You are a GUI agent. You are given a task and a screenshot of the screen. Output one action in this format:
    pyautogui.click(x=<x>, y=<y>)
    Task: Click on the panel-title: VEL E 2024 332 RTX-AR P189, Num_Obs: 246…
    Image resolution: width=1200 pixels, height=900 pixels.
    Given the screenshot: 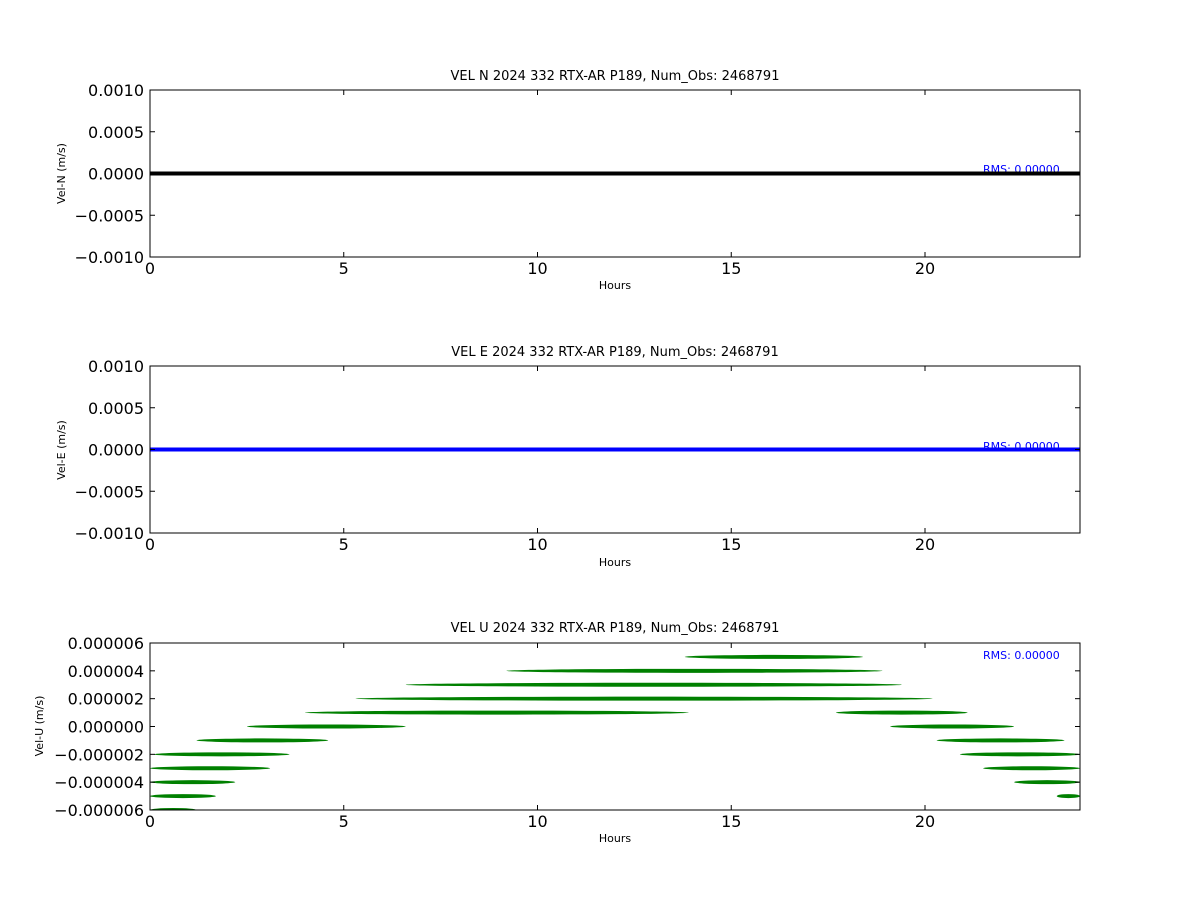 What is the action you would take?
    pyautogui.click(x=614, y=352)
    